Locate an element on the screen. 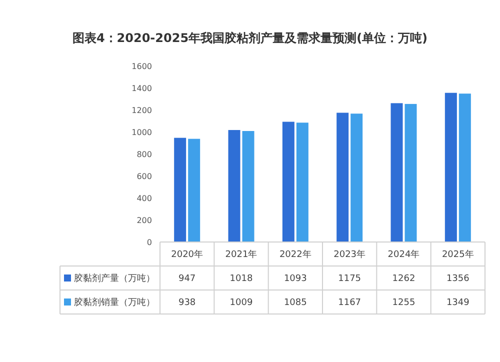 Image resolution: width=500 pixels, height=362 pixels. y-tick-label: 1400 is located at coordinates (142, 88).